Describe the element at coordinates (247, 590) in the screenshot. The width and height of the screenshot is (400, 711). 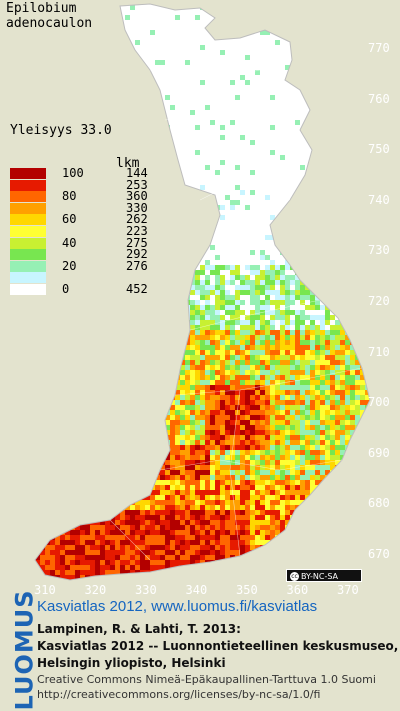
I see `x-axis-label: 350` at that location.